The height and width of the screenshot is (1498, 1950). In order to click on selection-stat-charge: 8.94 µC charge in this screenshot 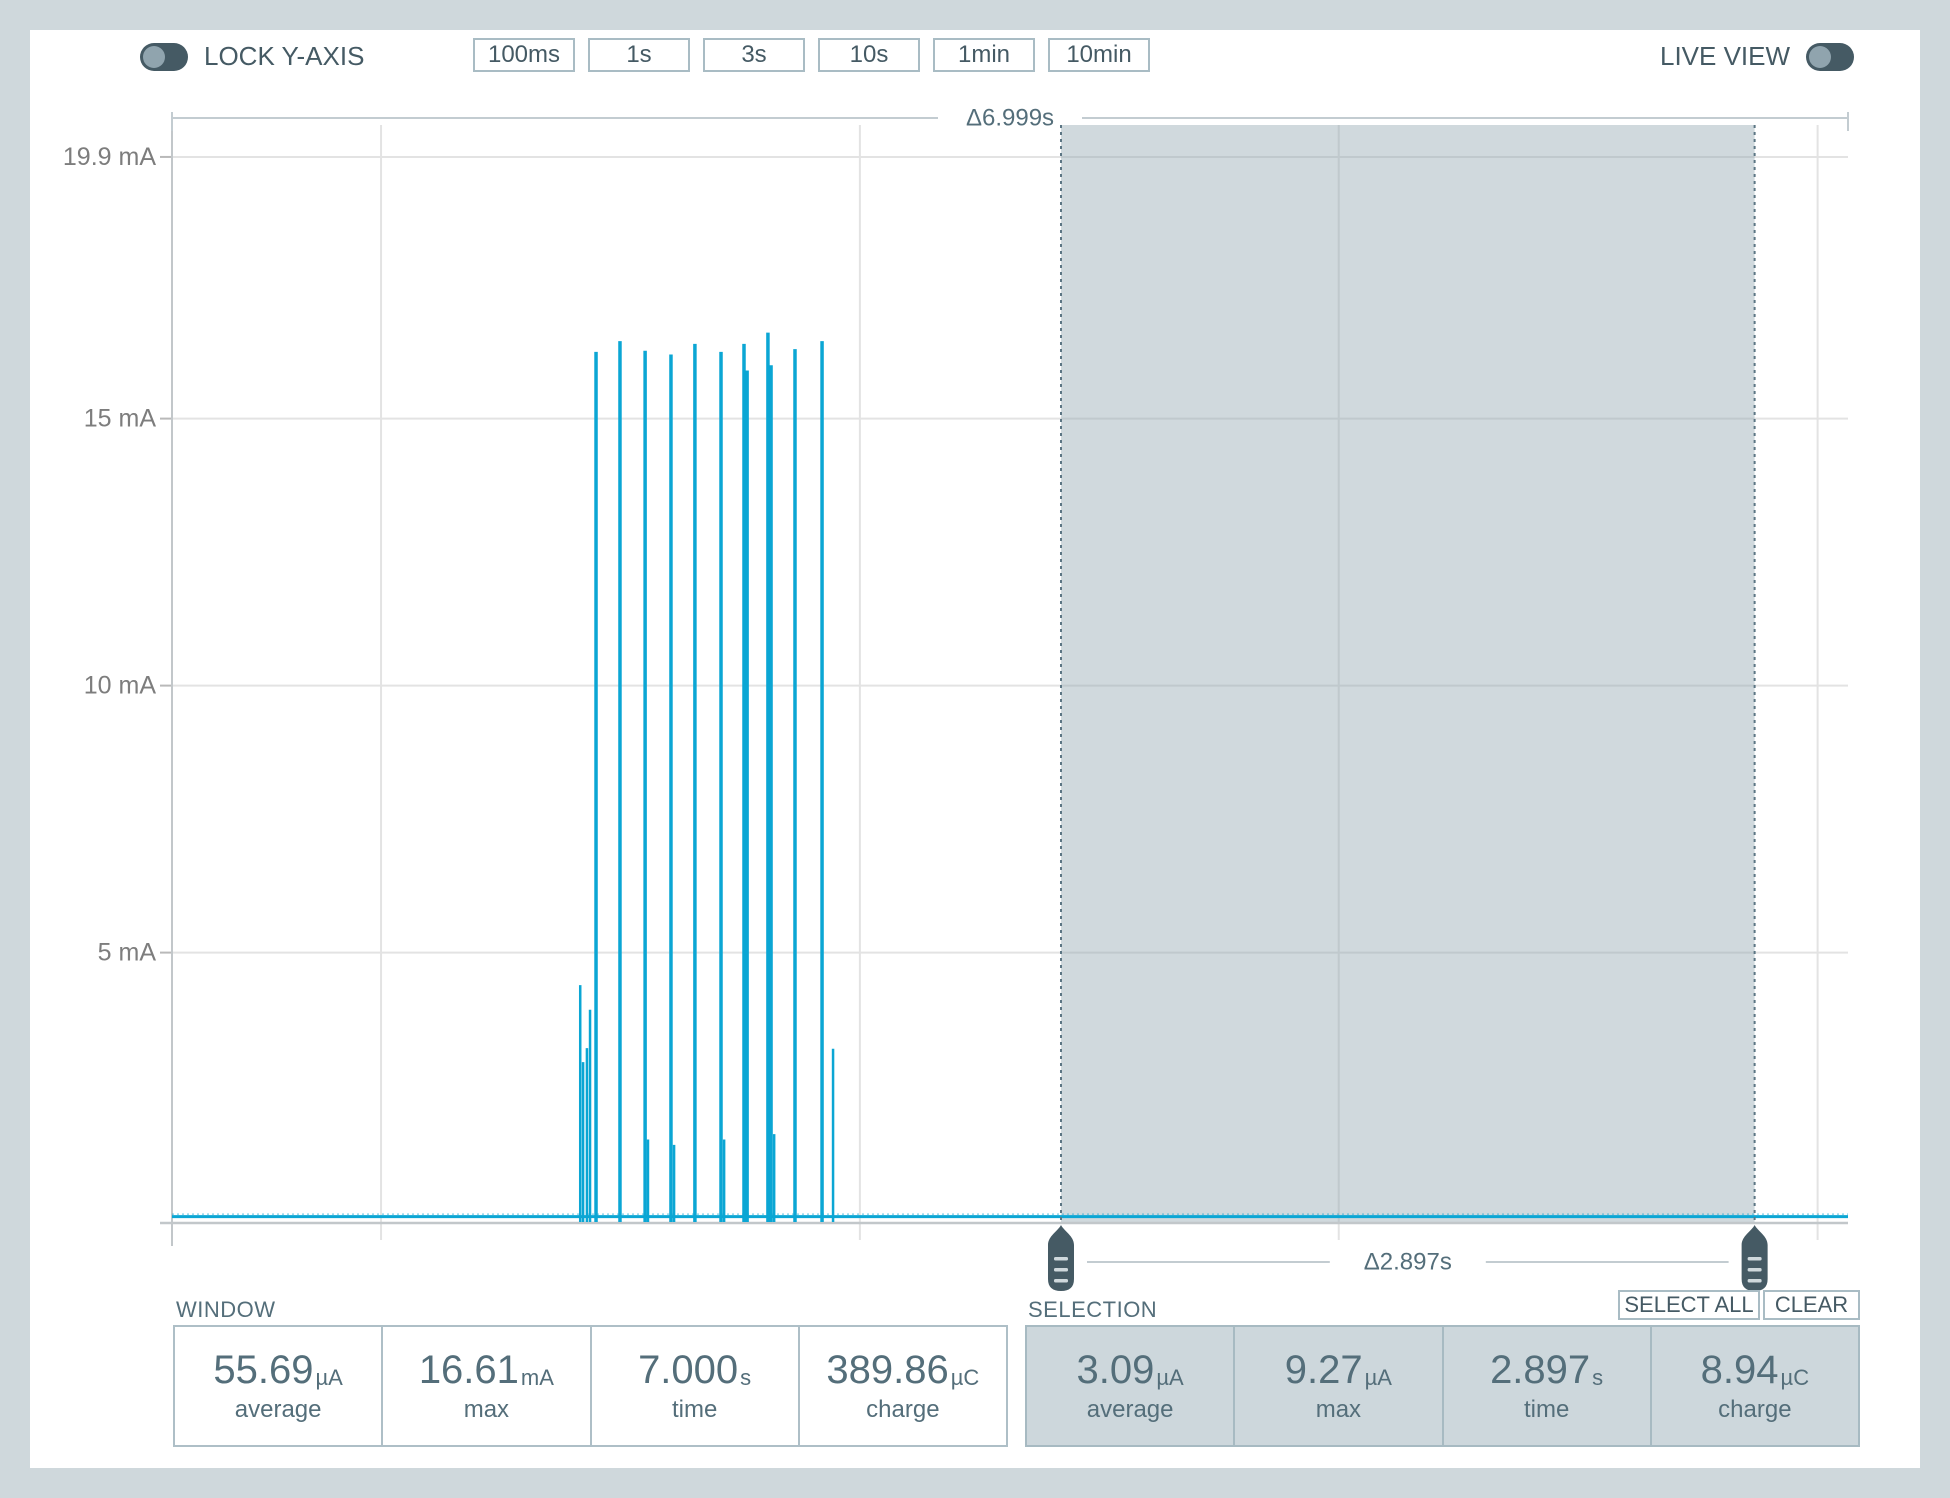, I will do `click(1755, 1386)`.